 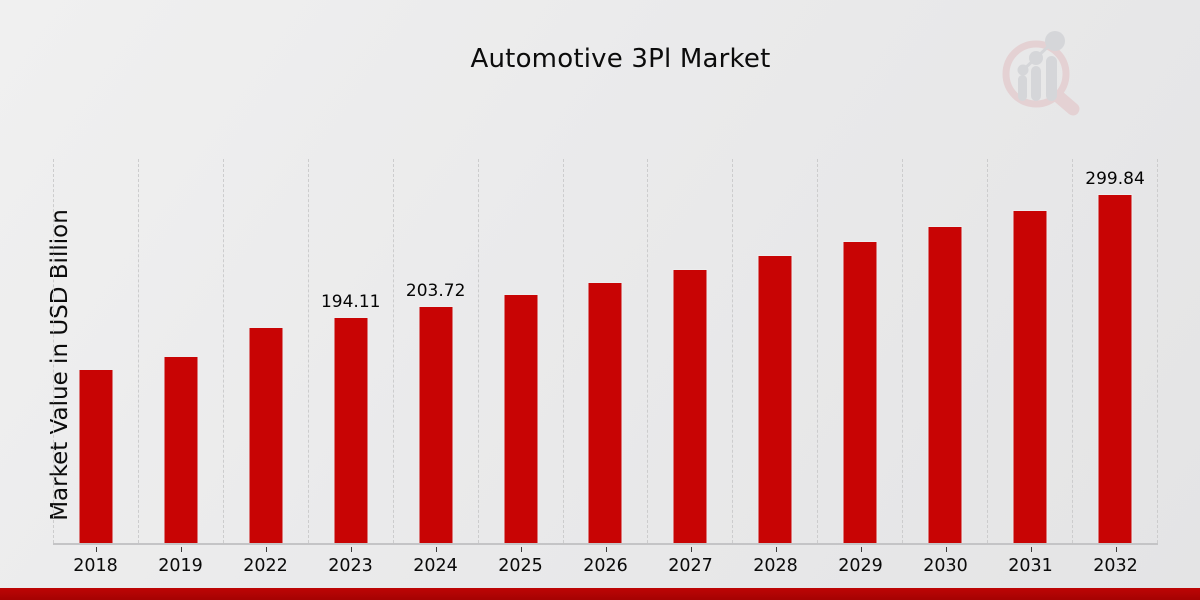 What do you see at coordinates (1022, 88) in the screenshot?
I see `logo-bar-small` at bounding box center [1022, 88].